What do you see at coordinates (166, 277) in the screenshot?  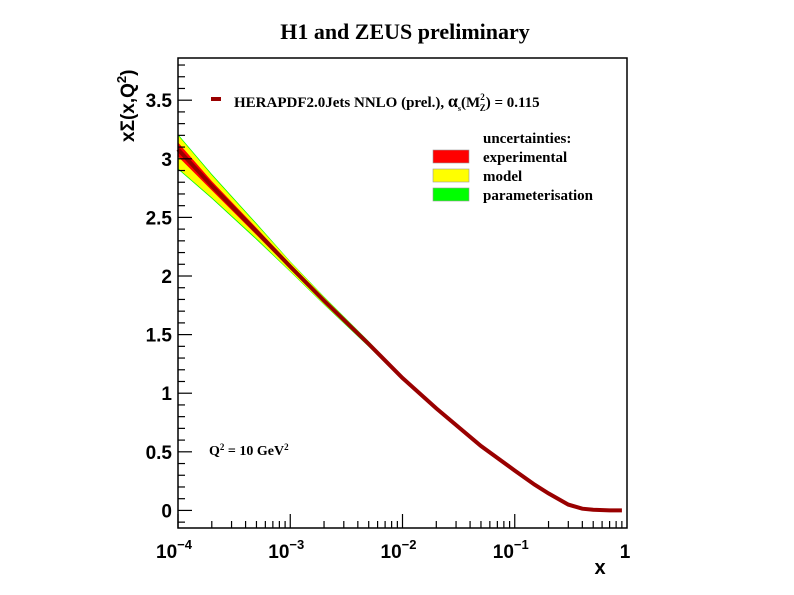 I see `y-tick-label: 2` at bounding box center [166, 277].